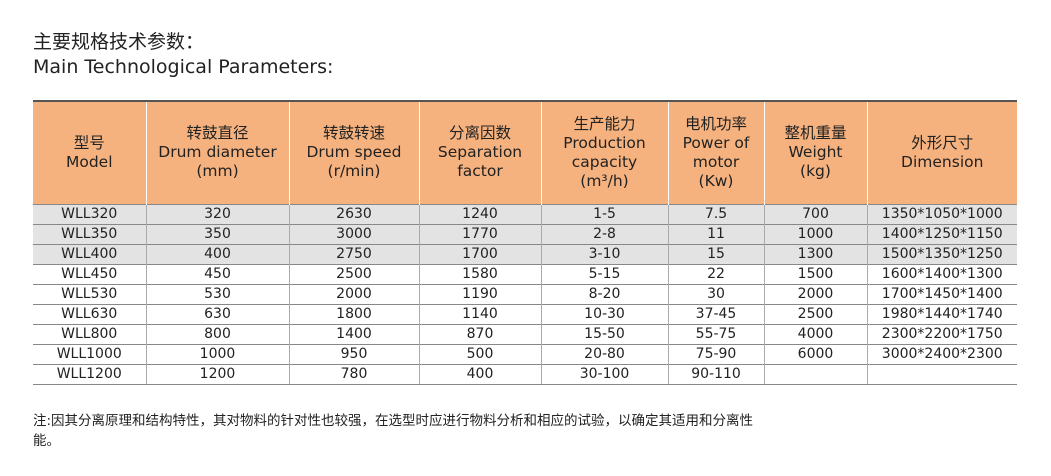 The image size is (1051, 476). What do you see at coordinates (815, 213) in the screenshot?
I see `cell-weight: 700` at bounding box center [815, 213].